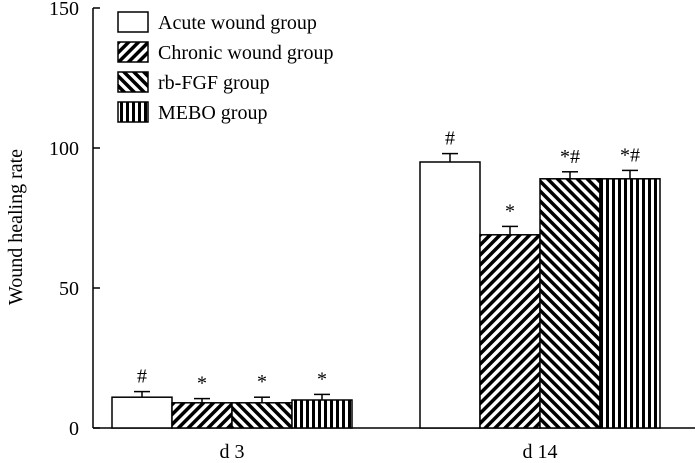  Describe the element at coordinates (237, 23) in the screenshot. I see `legend-label: Acute wound group` at that location.